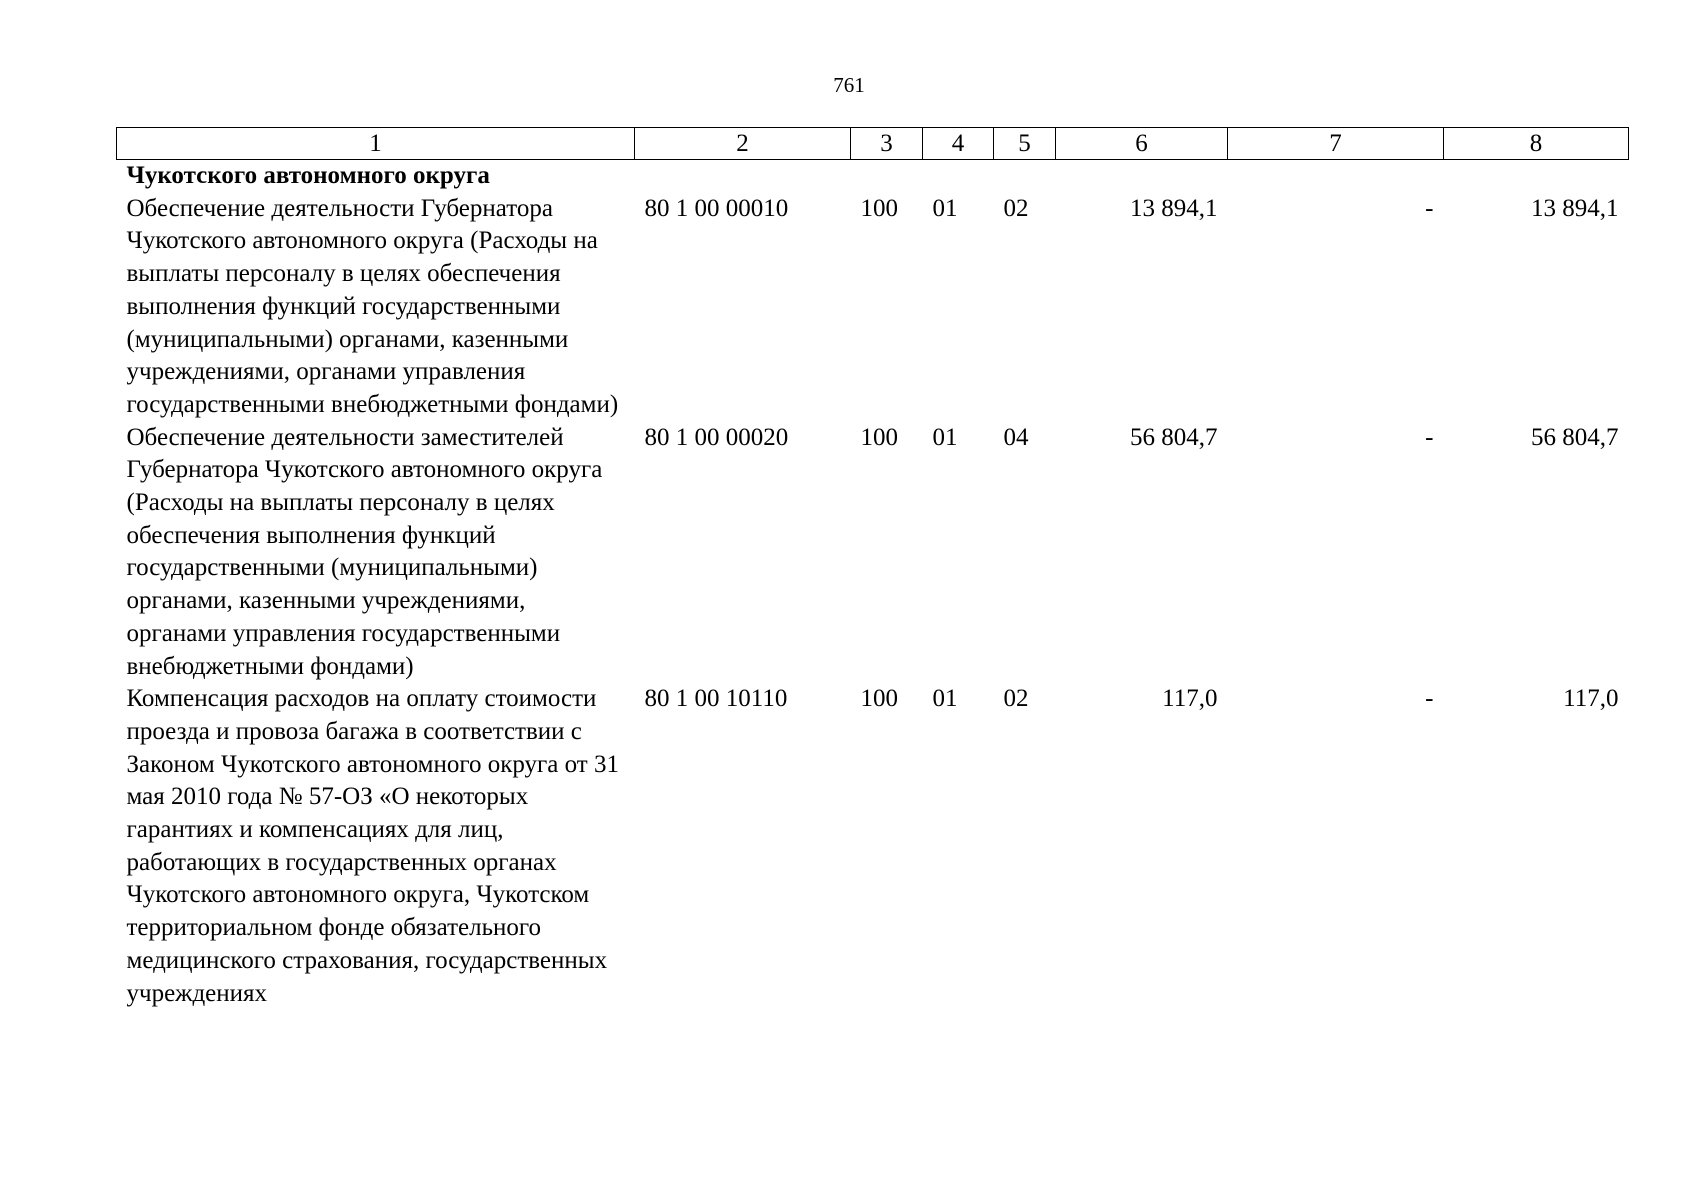  I want to click on row-col-6: 56 804,7, so click(1174, 437).